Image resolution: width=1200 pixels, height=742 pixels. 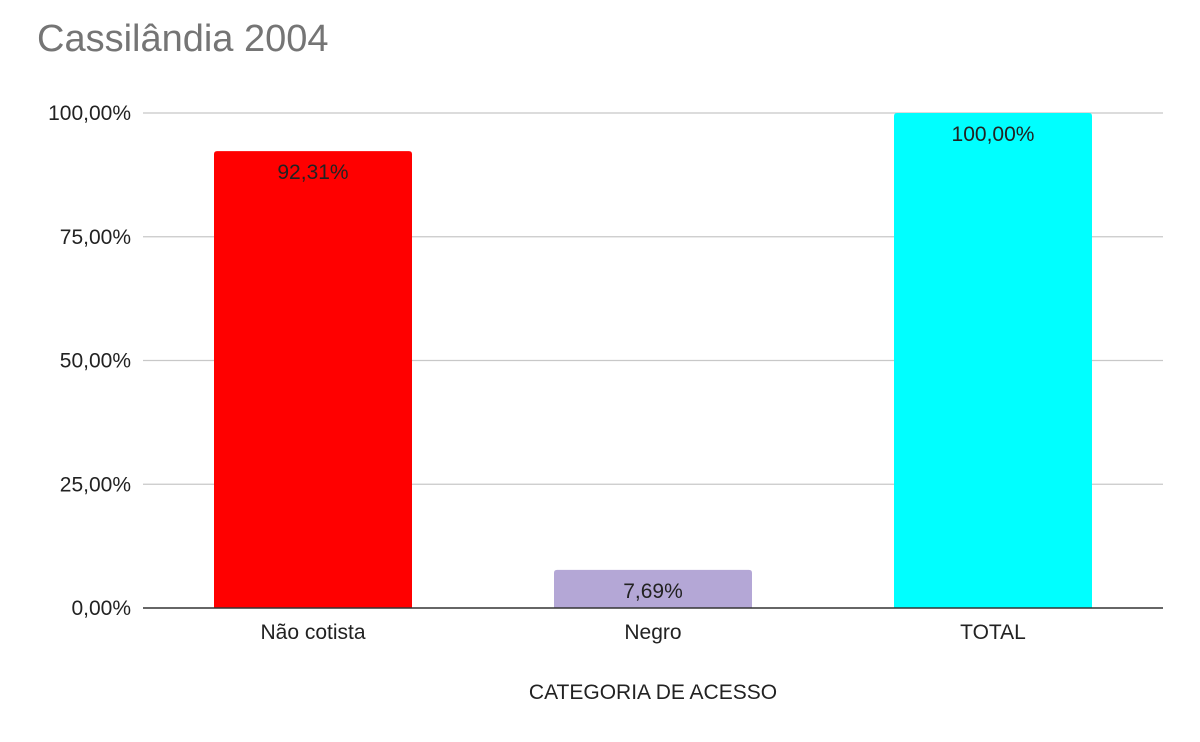 What do you see at coordinates (183, 39) in the screenshot?
I see `chart-title: Cassilândia 2004` at bounding box center [183, 39].